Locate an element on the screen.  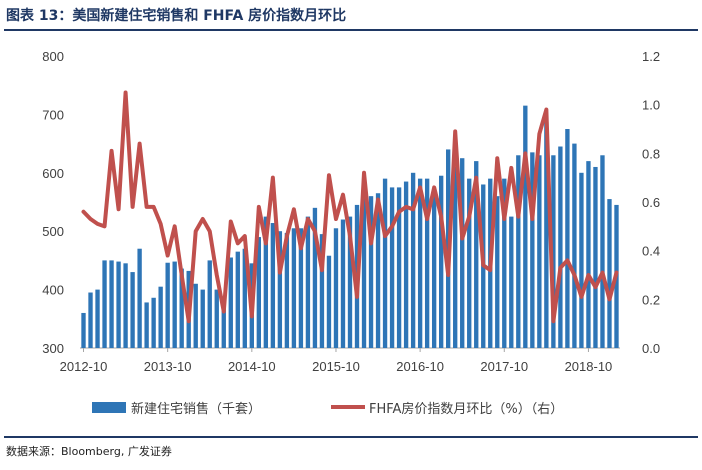
y-left-tick-label: 700 is located at coordinates (53, 114).